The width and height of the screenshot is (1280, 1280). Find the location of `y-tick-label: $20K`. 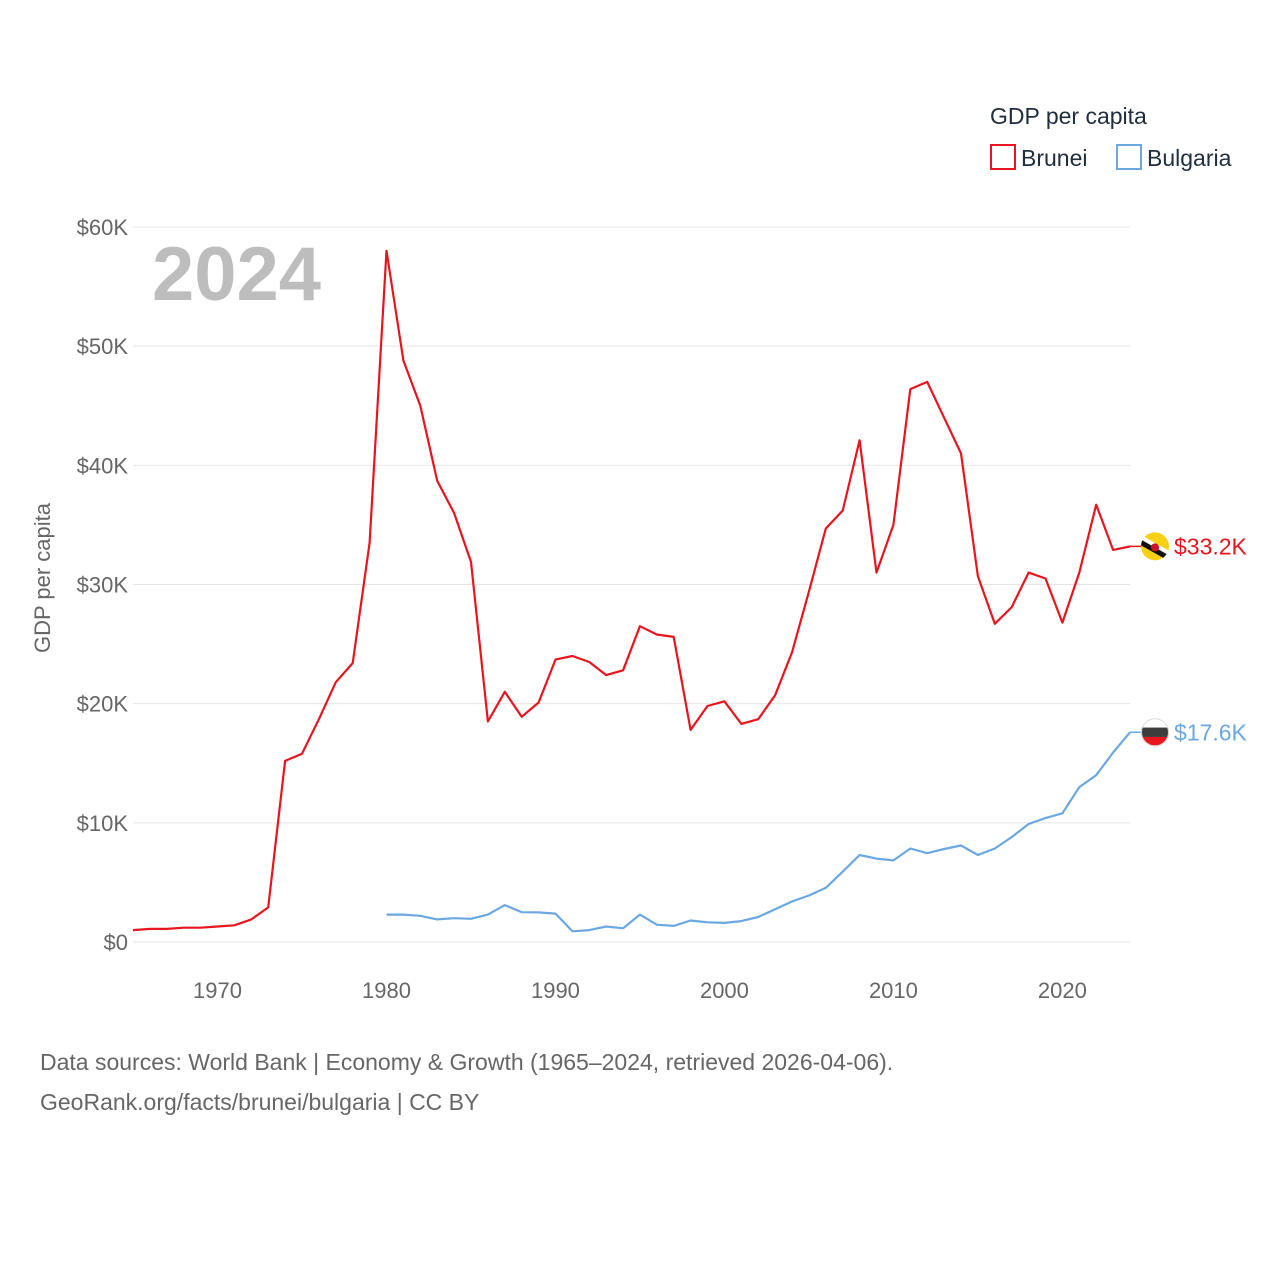

y-tick-label: $20K is located at coordinates (103, 704).